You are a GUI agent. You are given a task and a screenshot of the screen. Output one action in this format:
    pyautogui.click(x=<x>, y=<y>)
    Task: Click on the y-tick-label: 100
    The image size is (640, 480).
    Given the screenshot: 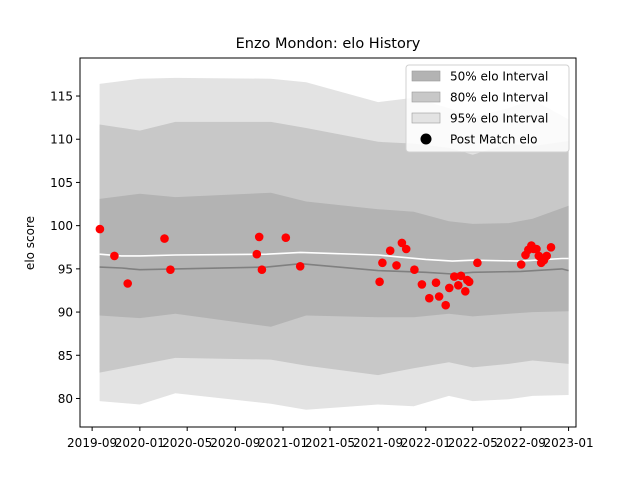 What is the action you would take?
    pyautogui.click(x=61, y=226)
    